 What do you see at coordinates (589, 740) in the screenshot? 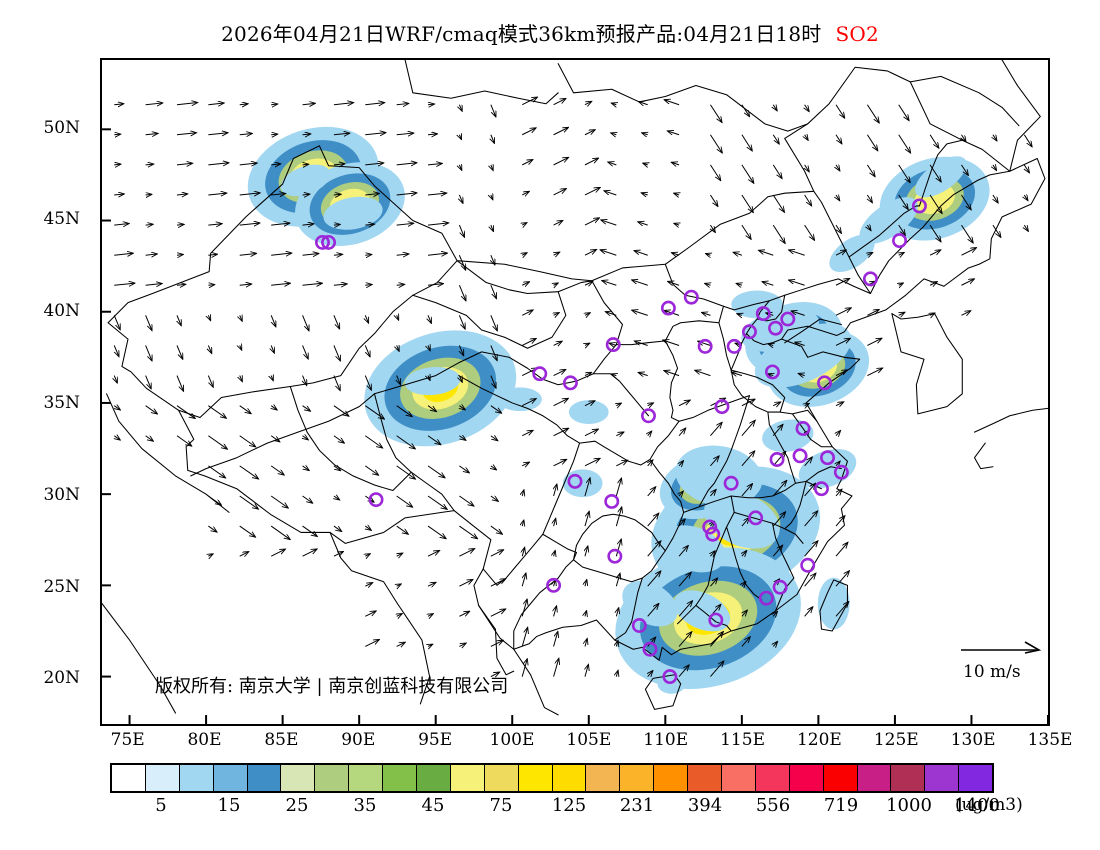
I see `x-tick-label: 105E` at bounding box center [589, 740].